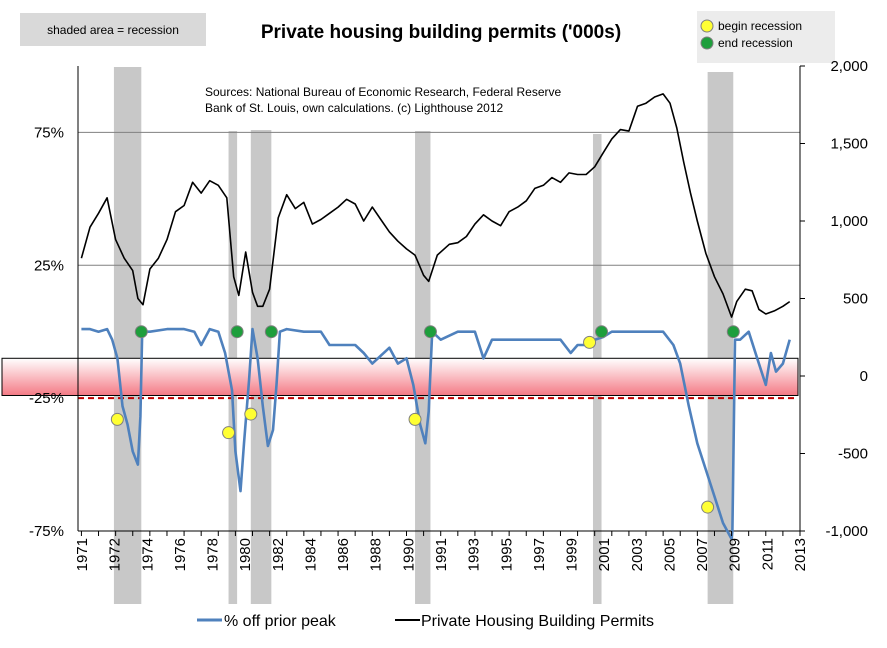 The height and width of the screenshot is (648, 887). Describe the element at coordinates (46, 398) in the screenshot. I see `left-tick-label: -25%` at that location.